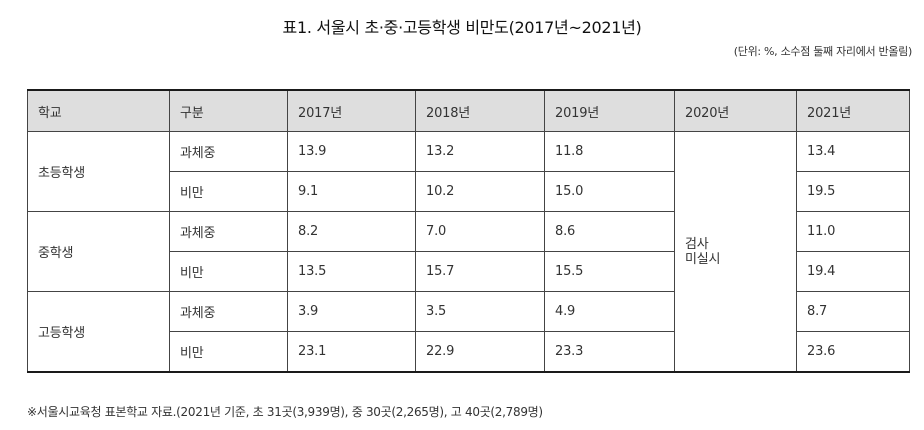  Describe the element at coordinates (228, 110) in the screenshot. I see `header-category: 구분` at that location.